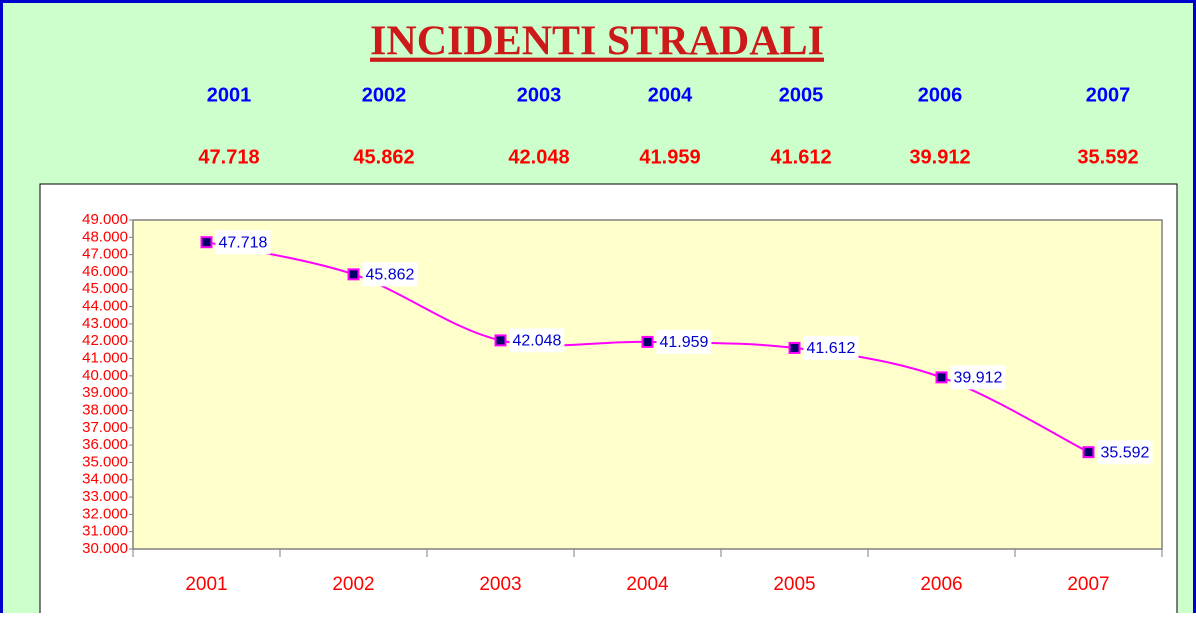 The image size is (1196, 618). What do you see at coordinates (1107, 157) in the screenshot?
I see `header-value: 35.592` at bounding box center [1107, 157].